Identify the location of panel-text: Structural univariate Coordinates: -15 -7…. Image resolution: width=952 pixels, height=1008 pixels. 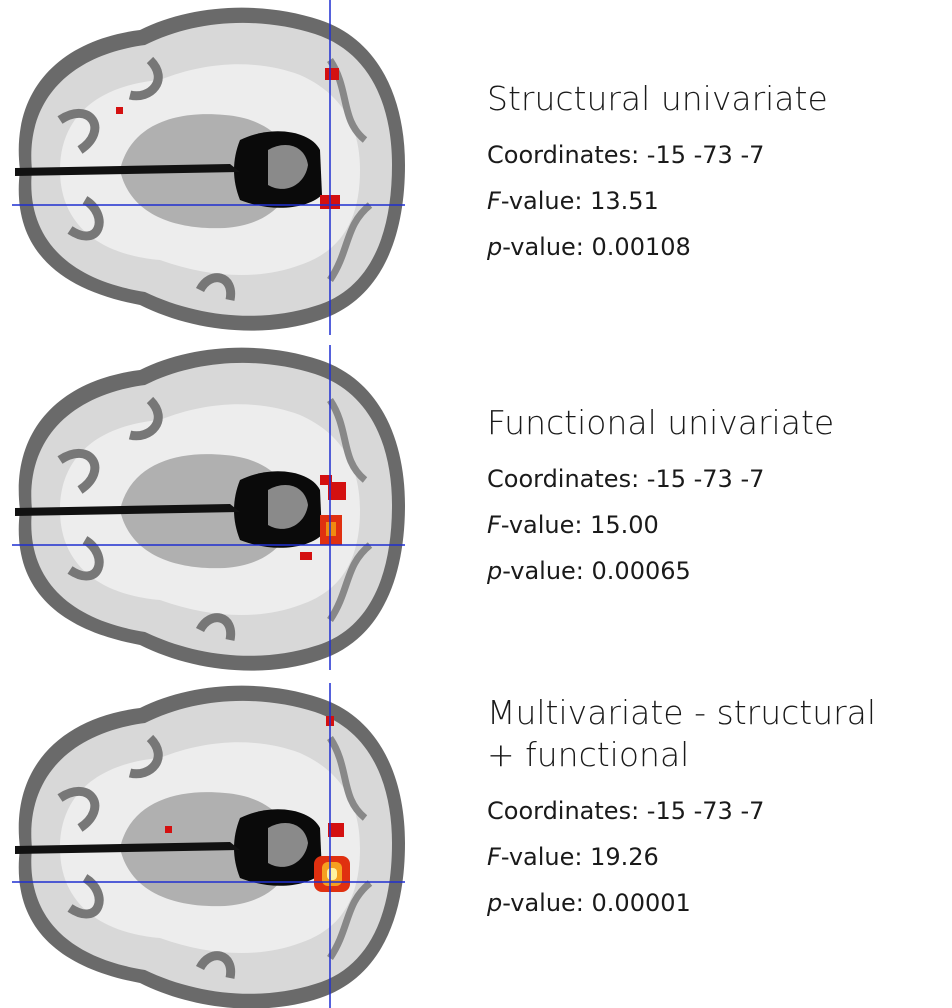
(657, 174).